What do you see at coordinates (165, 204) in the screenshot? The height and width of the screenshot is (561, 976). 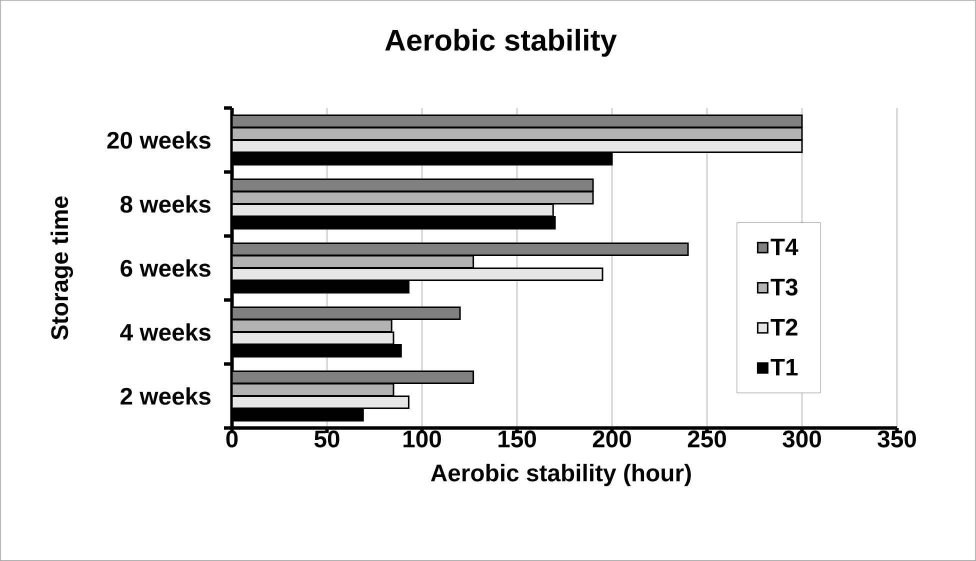 I see `y-tick-label: 8 weeks` at bounding box center [165, 204].